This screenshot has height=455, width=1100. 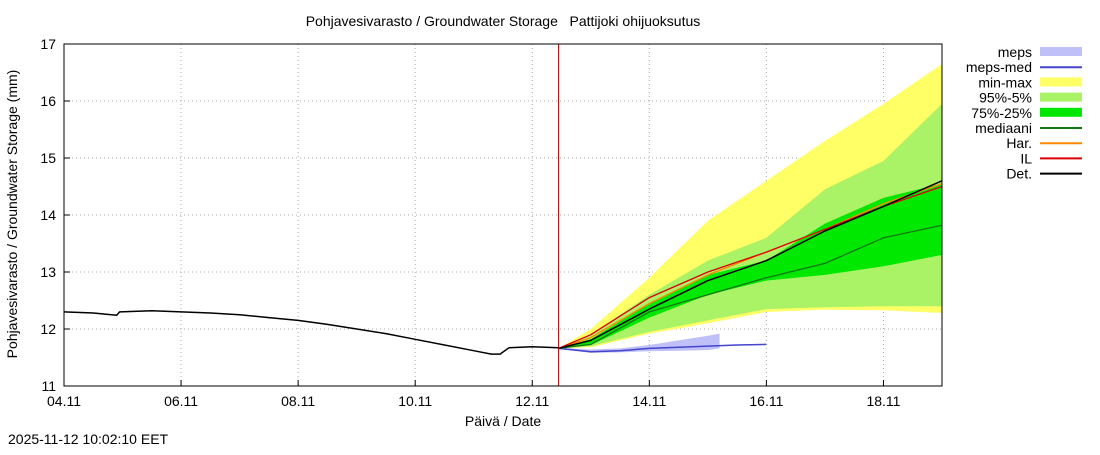 I want to click on y-tick-label: 15, so click(x=48, y=158).